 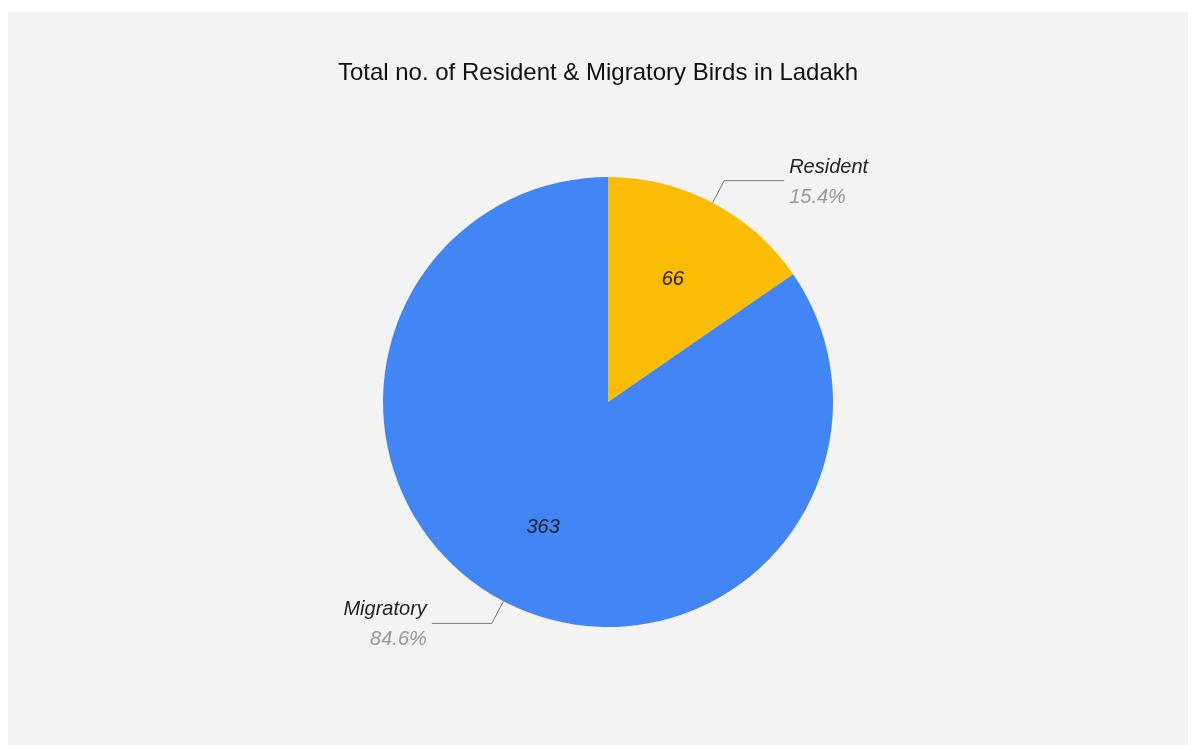 What do you see at coordinates (817, 195) in the screenshot?
I see `text: 15.4%` at bounding box center [817, 195].